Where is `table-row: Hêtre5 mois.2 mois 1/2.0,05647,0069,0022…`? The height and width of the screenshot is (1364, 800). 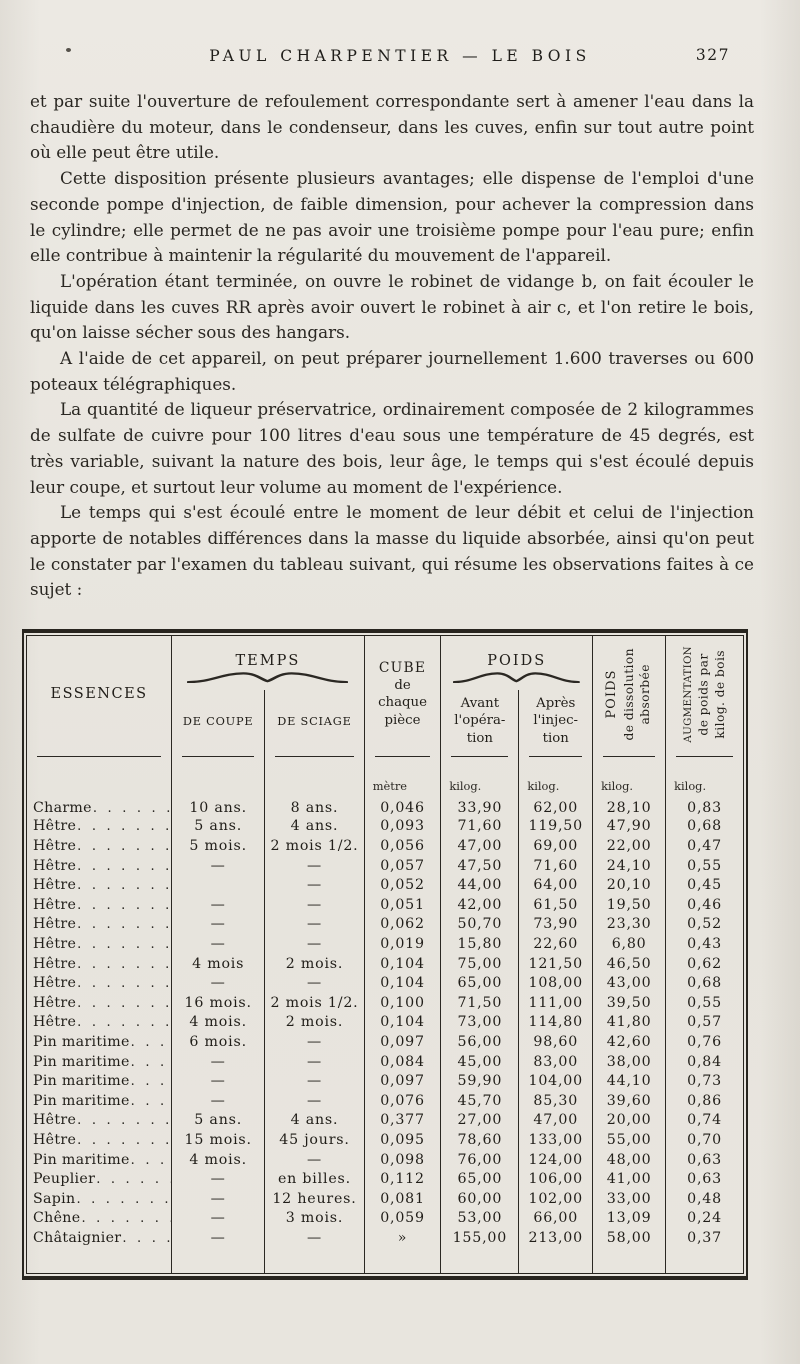 table-row: Hêtre5 mois.2 mois 1/2.0,05647,0069,0022… is located at coordinates (385, 846).